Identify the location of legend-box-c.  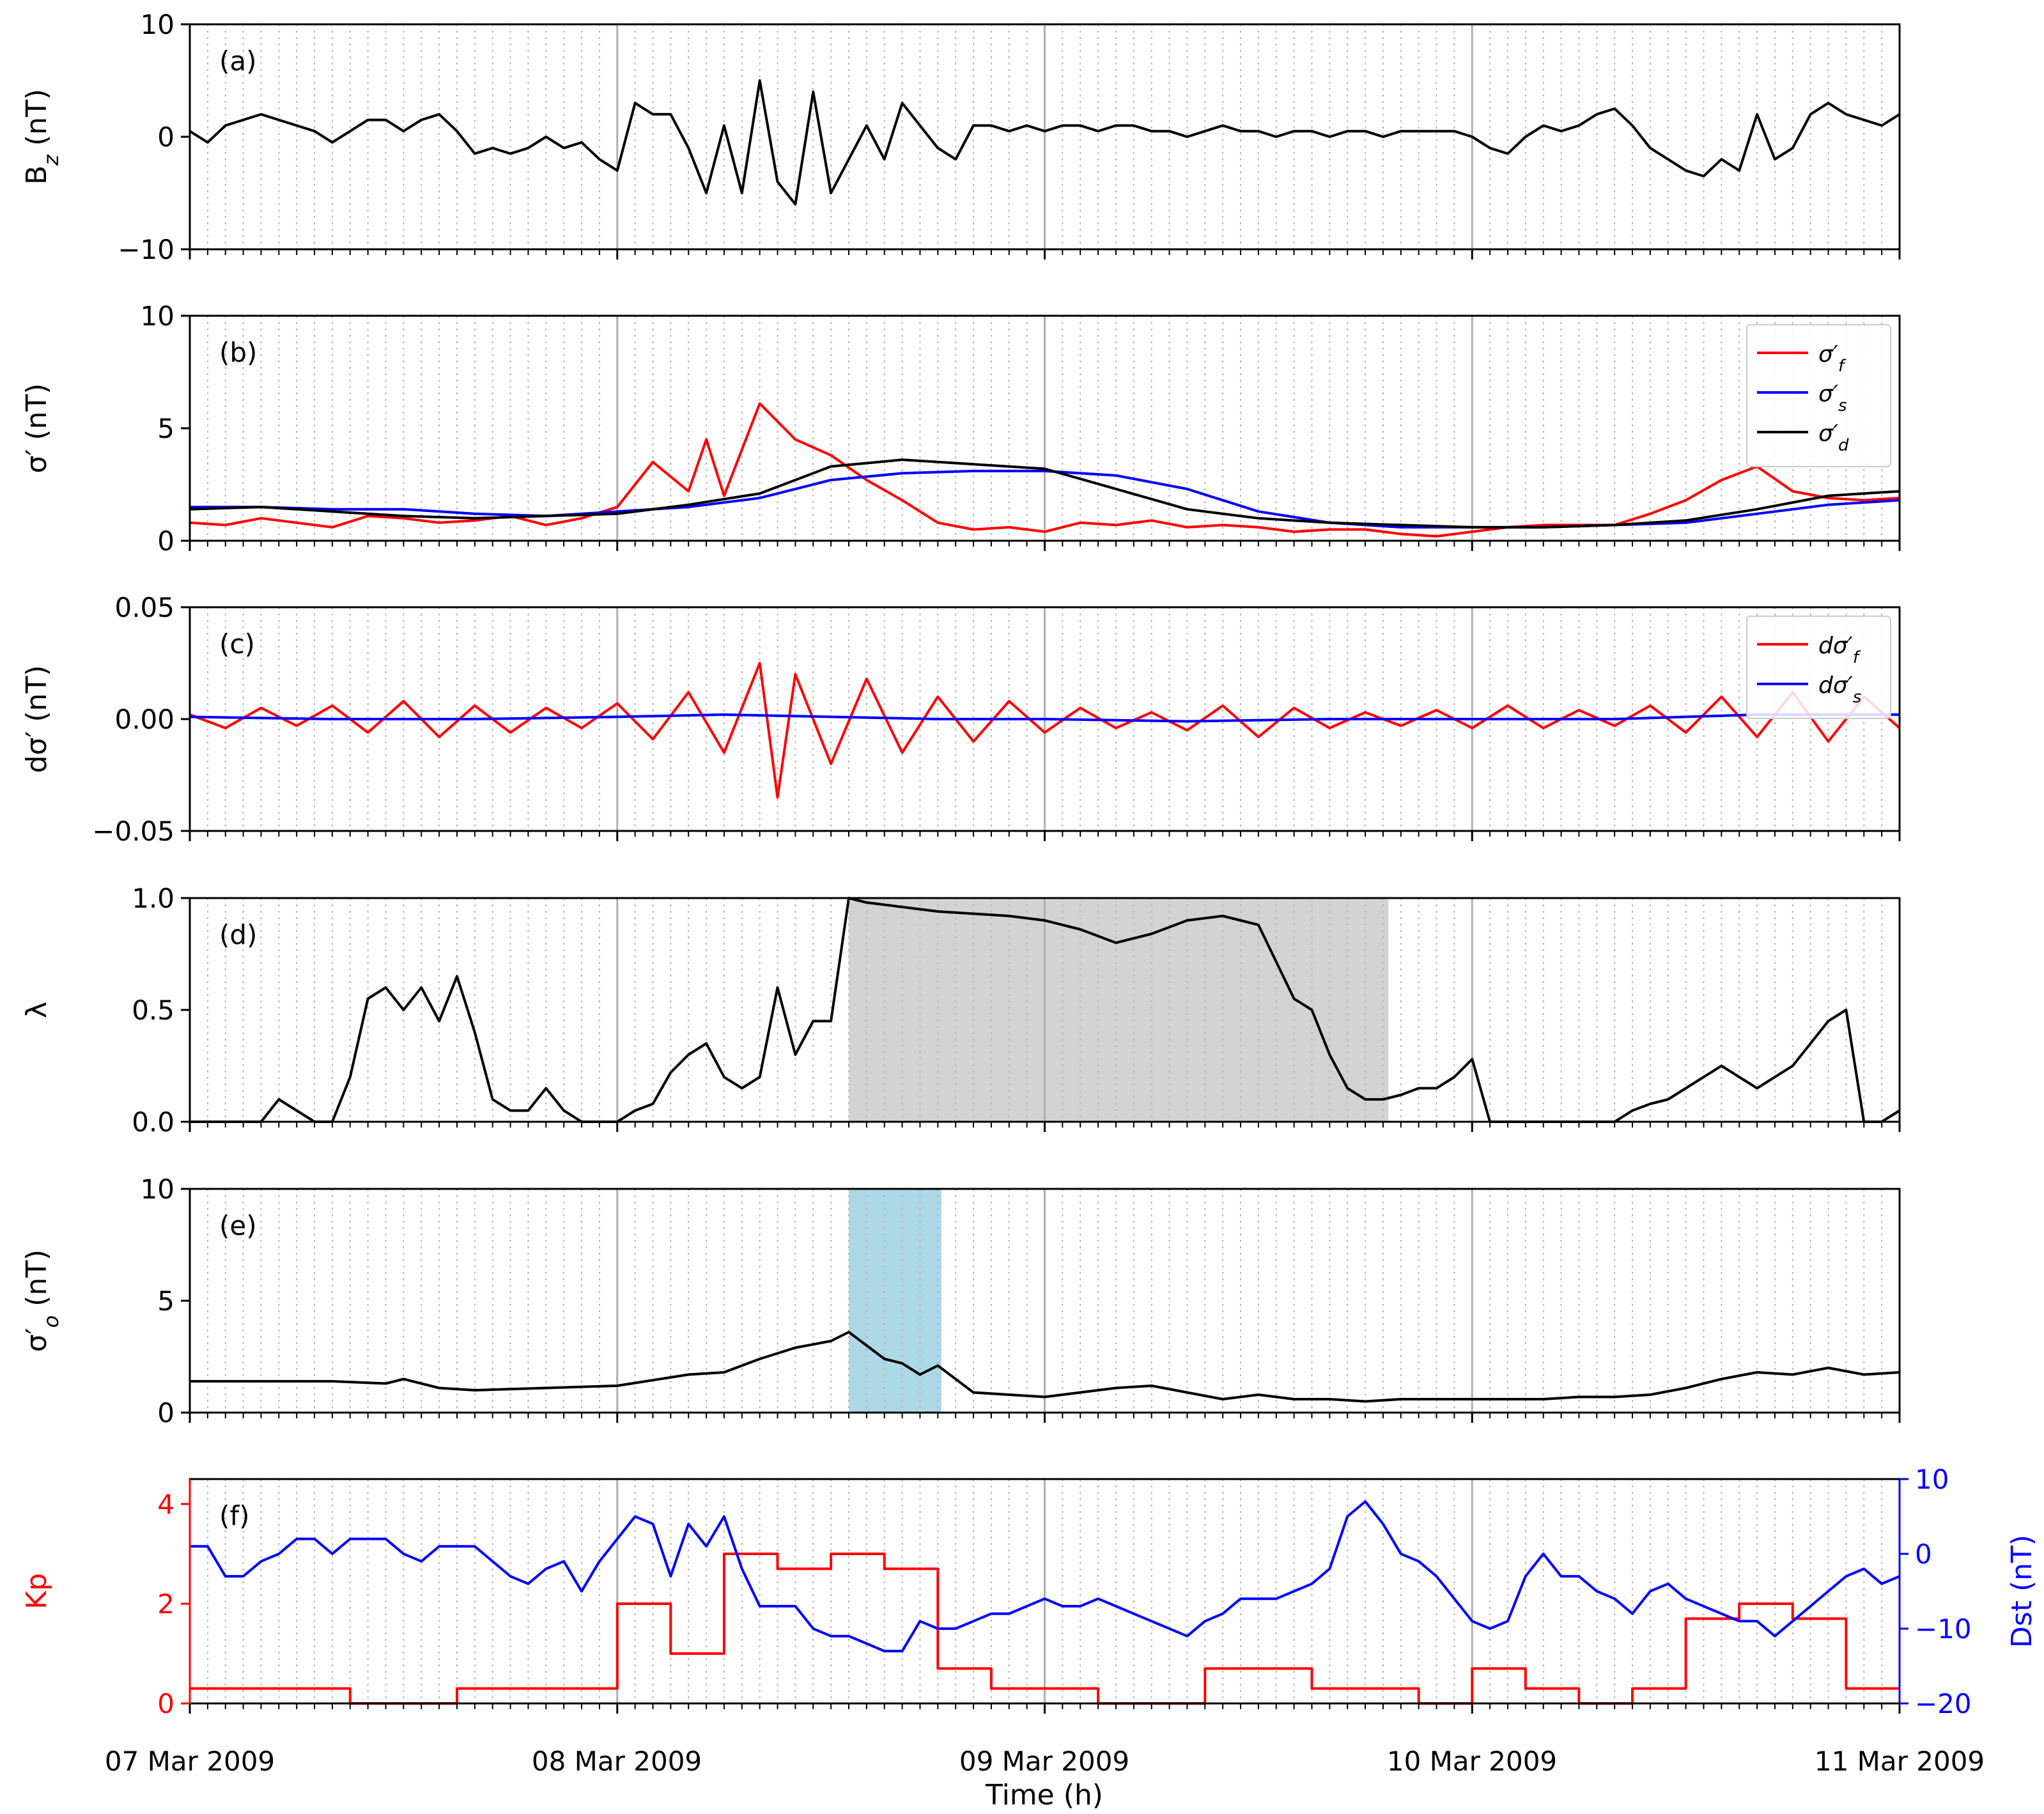
(1818, 667).